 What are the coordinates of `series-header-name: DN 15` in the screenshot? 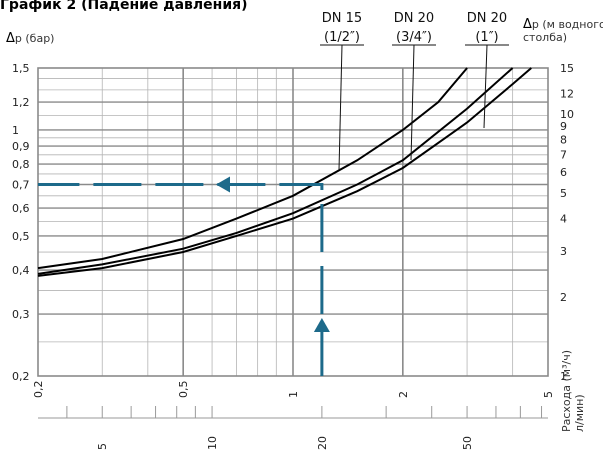 It's located at (342, 18).